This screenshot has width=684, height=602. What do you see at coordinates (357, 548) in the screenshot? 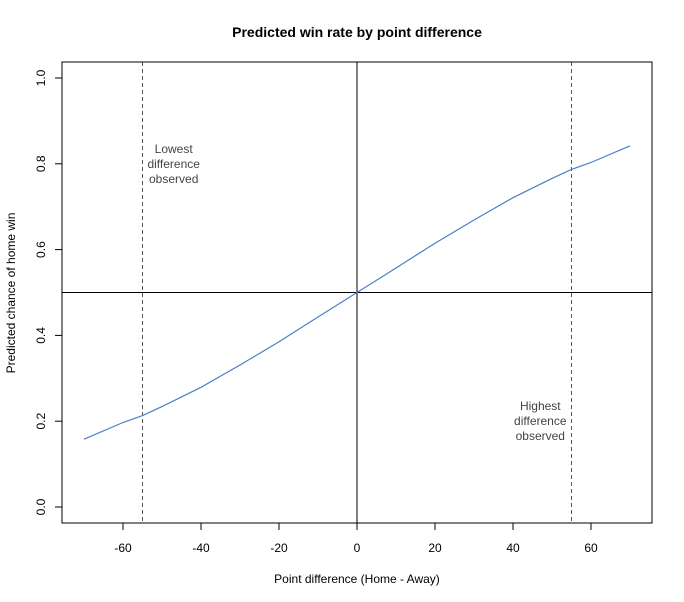
I see `x-tick-label-3: 0` at bounding box center [357, 548].